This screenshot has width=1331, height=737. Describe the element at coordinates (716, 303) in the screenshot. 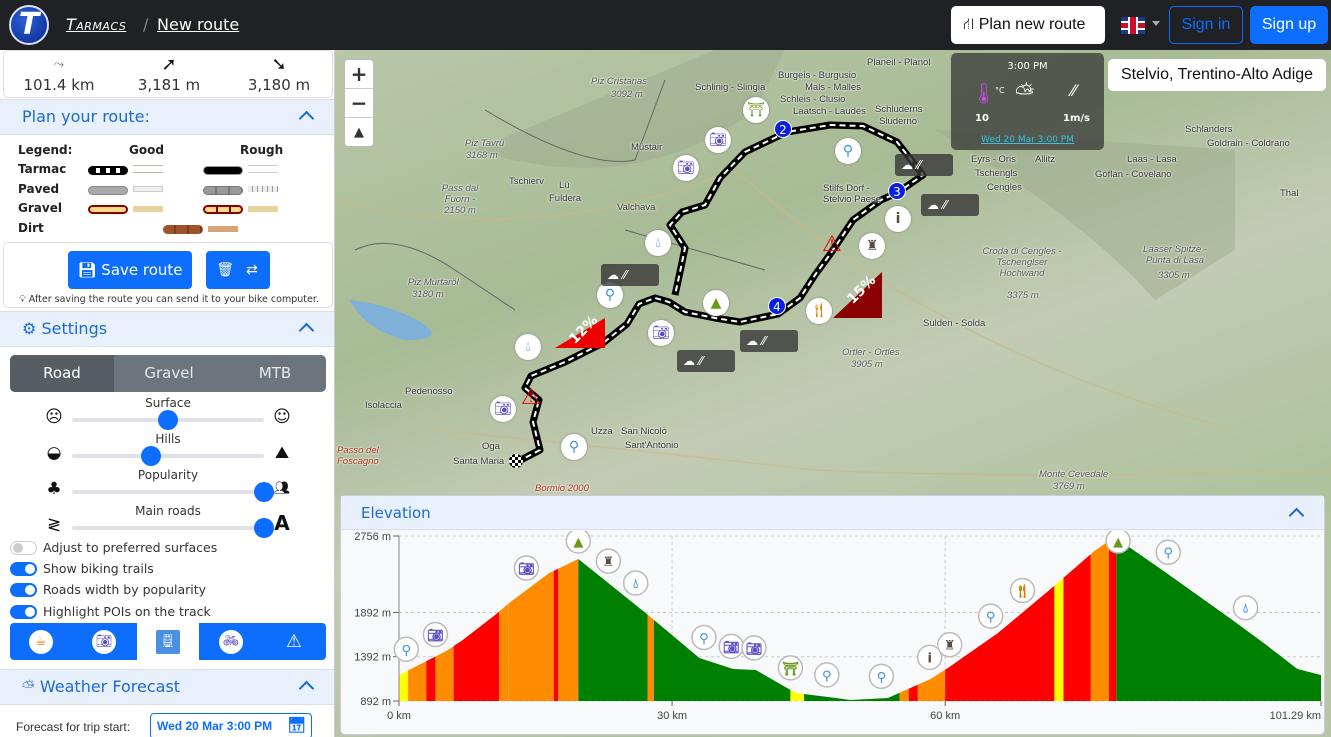

I see `peak-icon: ▲` at that location.